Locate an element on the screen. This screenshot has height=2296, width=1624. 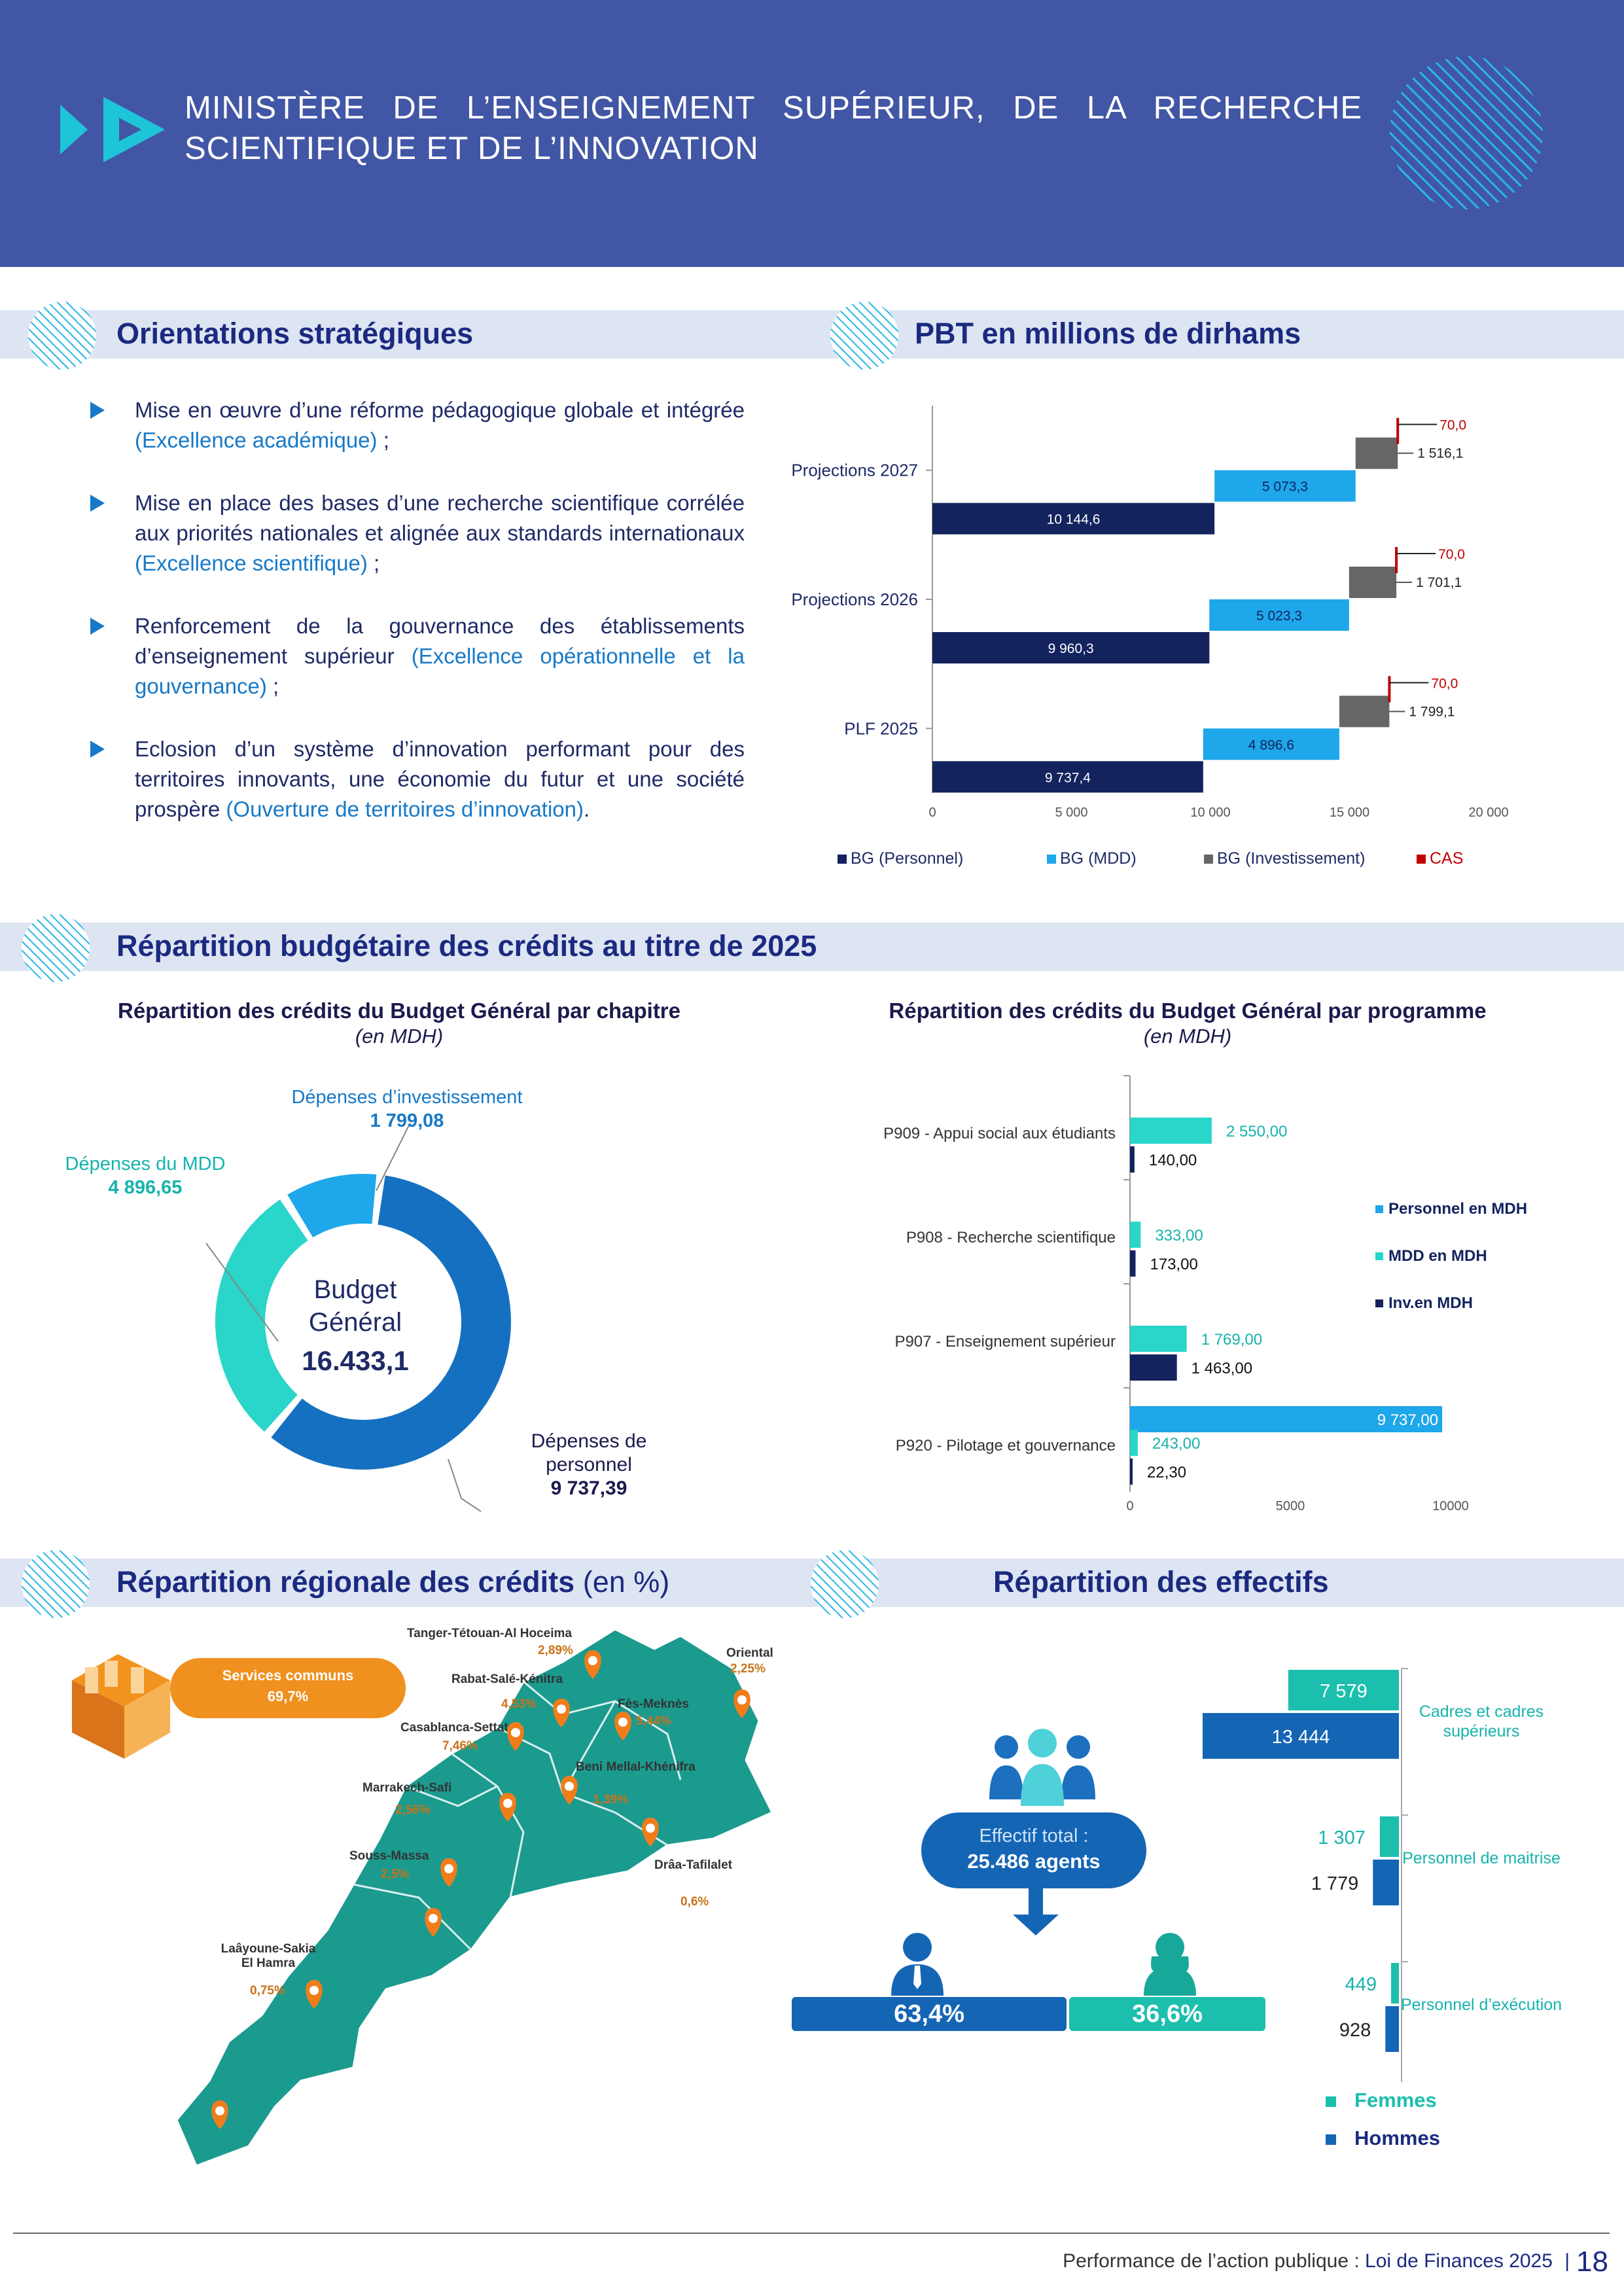
slice-value: 9 737,39 is located at coordinates (589, 1488).